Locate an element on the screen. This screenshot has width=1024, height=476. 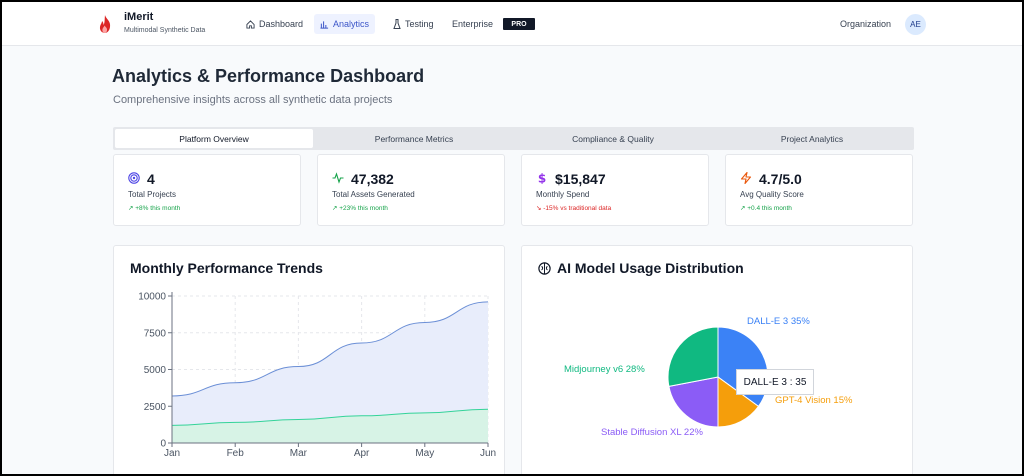
trend-down-icon: ↘ is located at coordinates (540, 208).